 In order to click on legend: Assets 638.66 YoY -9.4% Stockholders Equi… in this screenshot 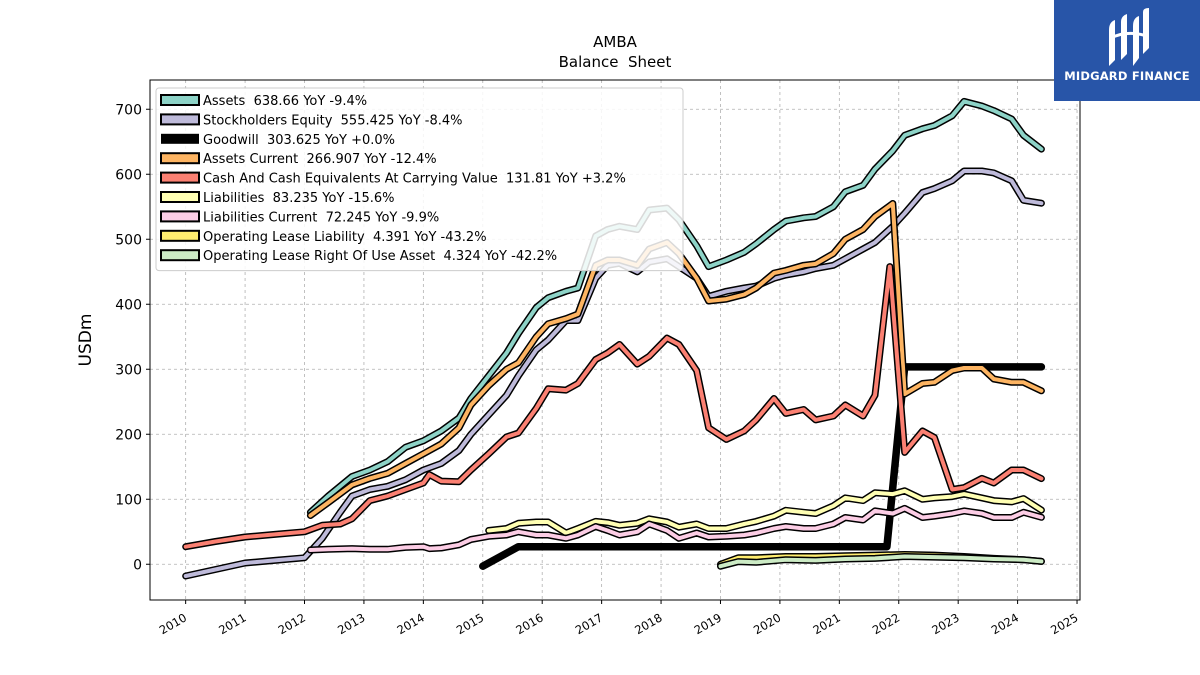, I will do `click(419, 179)`.